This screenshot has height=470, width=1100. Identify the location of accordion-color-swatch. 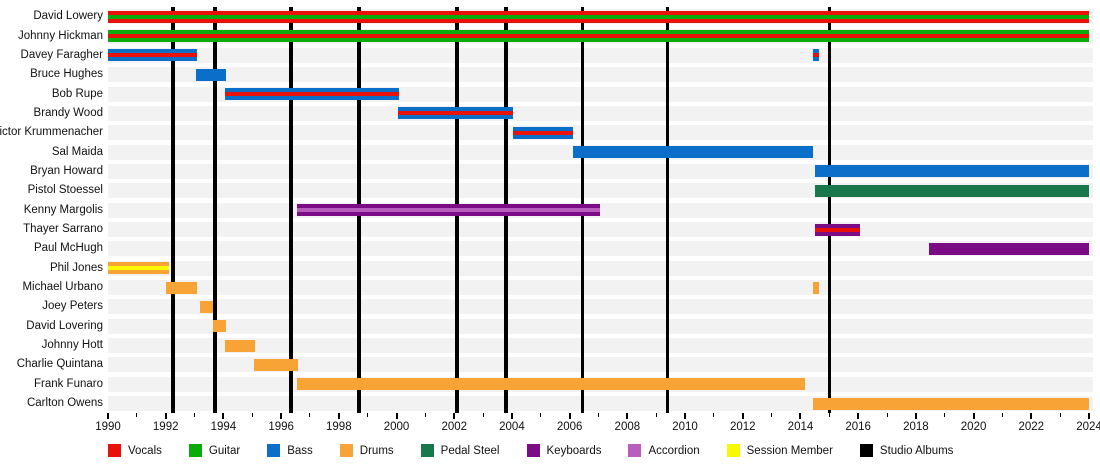
(635, 450).